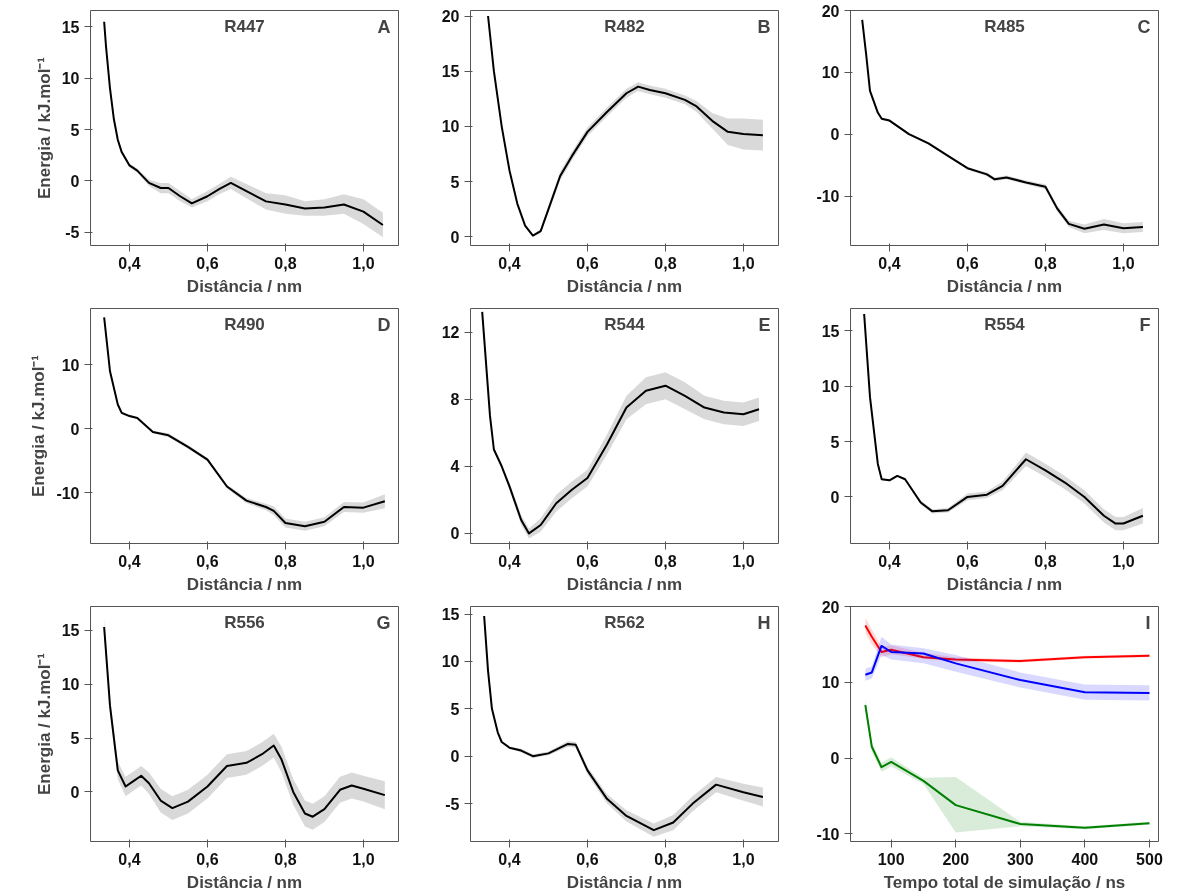 This screenshot has width=1179, height=894. What do you see at coordinates (383, 622) in the screenshot?
I see `annotation: G` at bounding box center [383, 622].